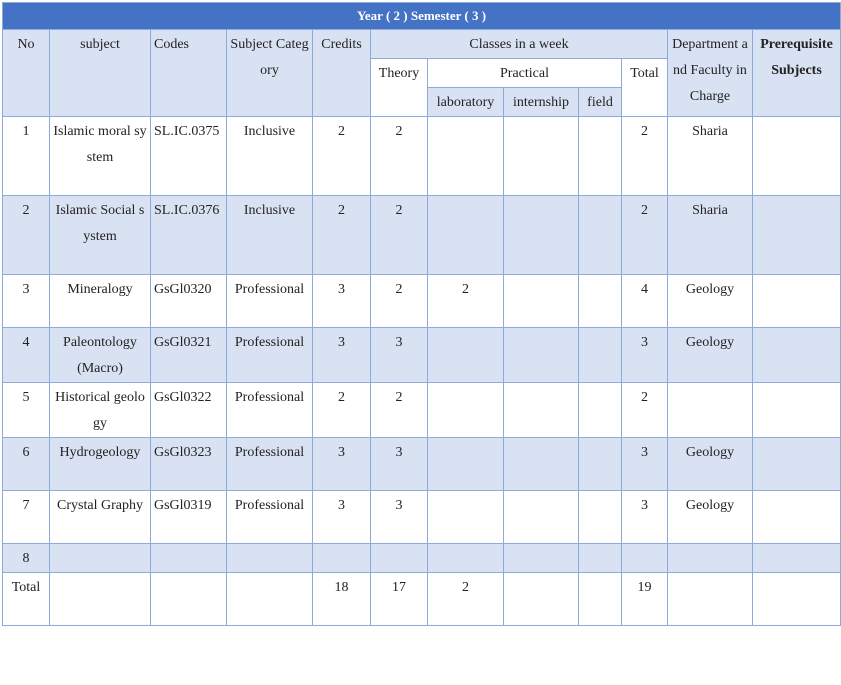 This screenshot has height=685, width=841. I want to click on header-internship: internship, so click(541, 102).